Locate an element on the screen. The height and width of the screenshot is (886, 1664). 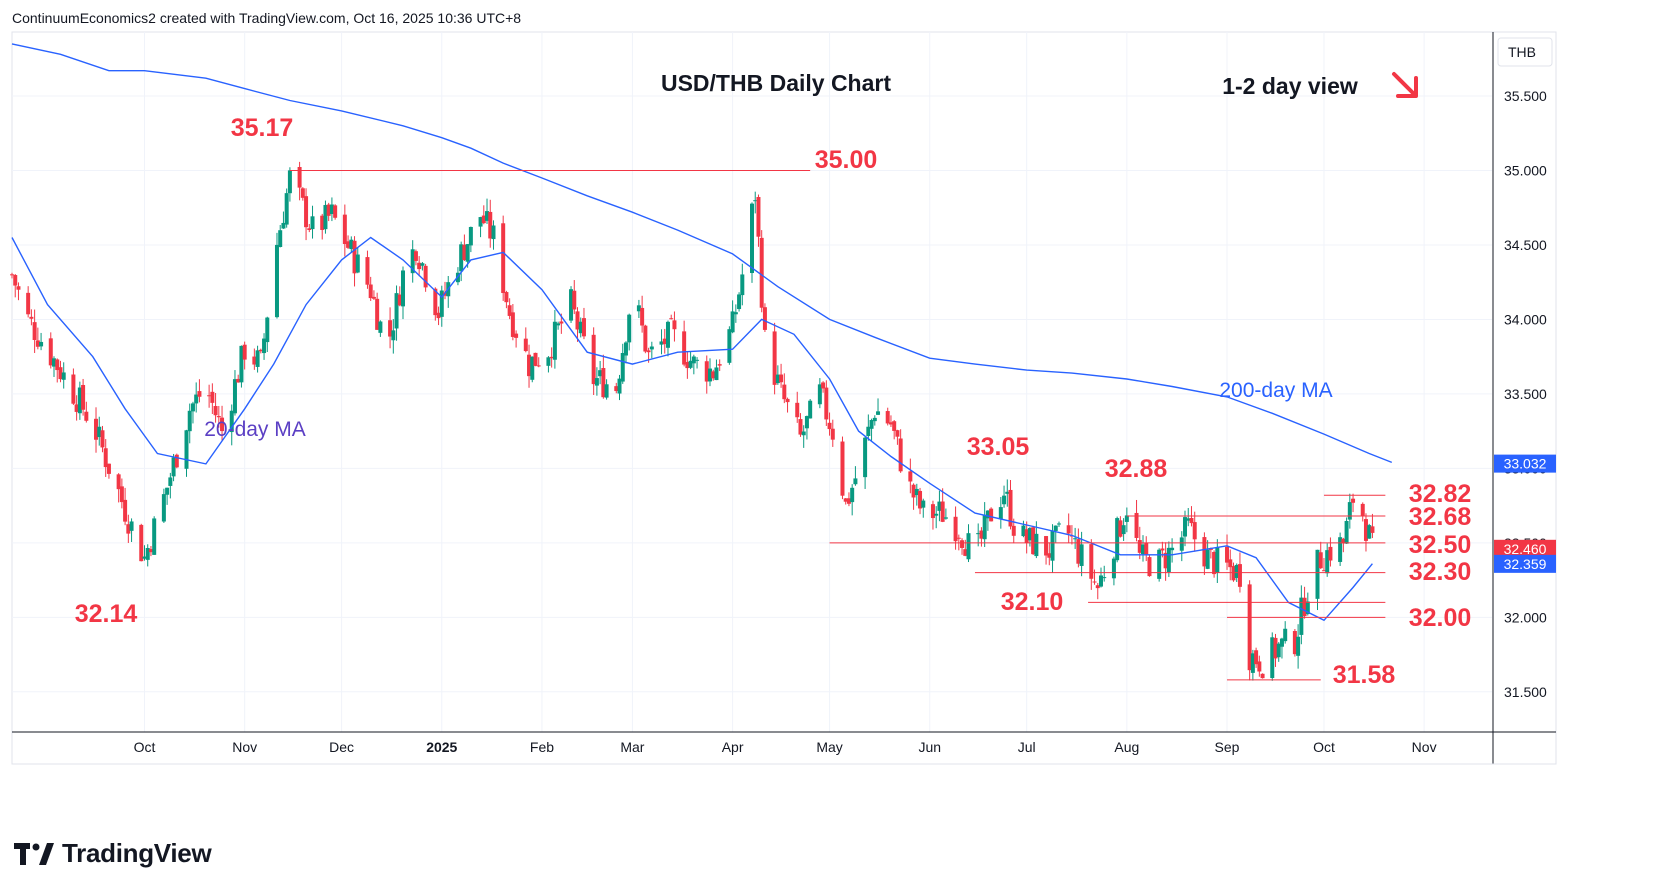
chart-subtitle: 1-2 day view is located at coordinates (1290, 86).